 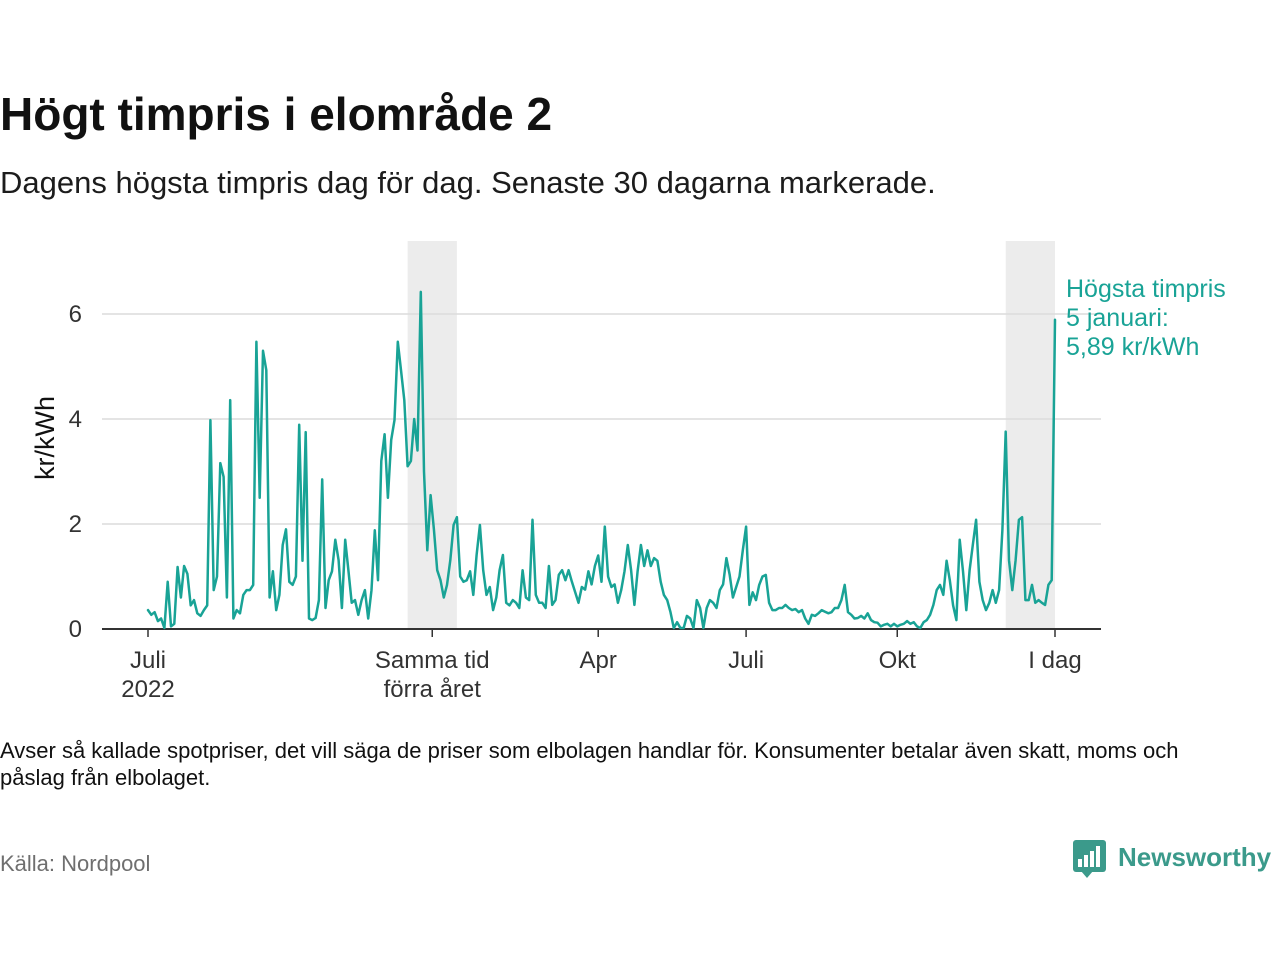 What do you see at coordinates (147, 689) in the screenshot?
I see `x-tick-label: 2022` at bounding box center [147, 689].